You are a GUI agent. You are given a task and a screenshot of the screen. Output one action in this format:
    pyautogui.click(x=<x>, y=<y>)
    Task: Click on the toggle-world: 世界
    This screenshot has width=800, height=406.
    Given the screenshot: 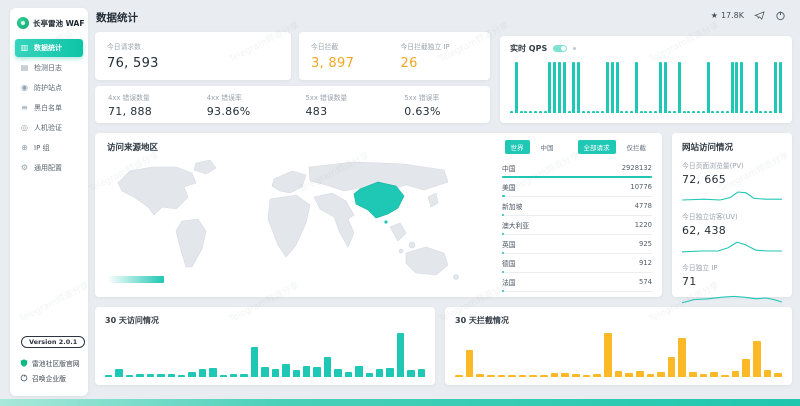 What is the action you would take?
    pyautogui.click(x=517, y=147)
    